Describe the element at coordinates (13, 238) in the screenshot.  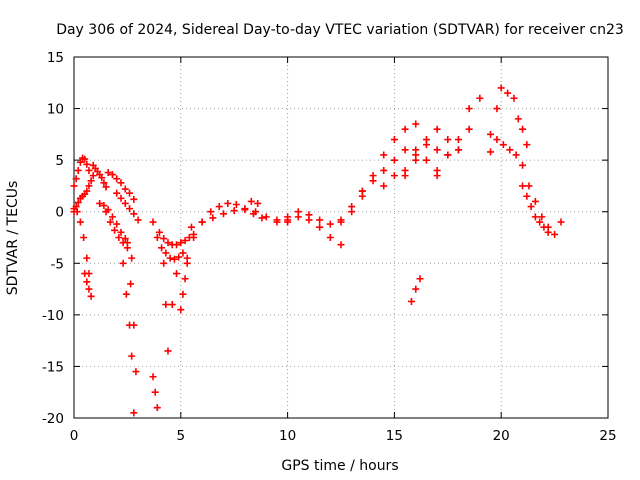
I see `y-axis-label: SDTVAR / TECUs` at that location.